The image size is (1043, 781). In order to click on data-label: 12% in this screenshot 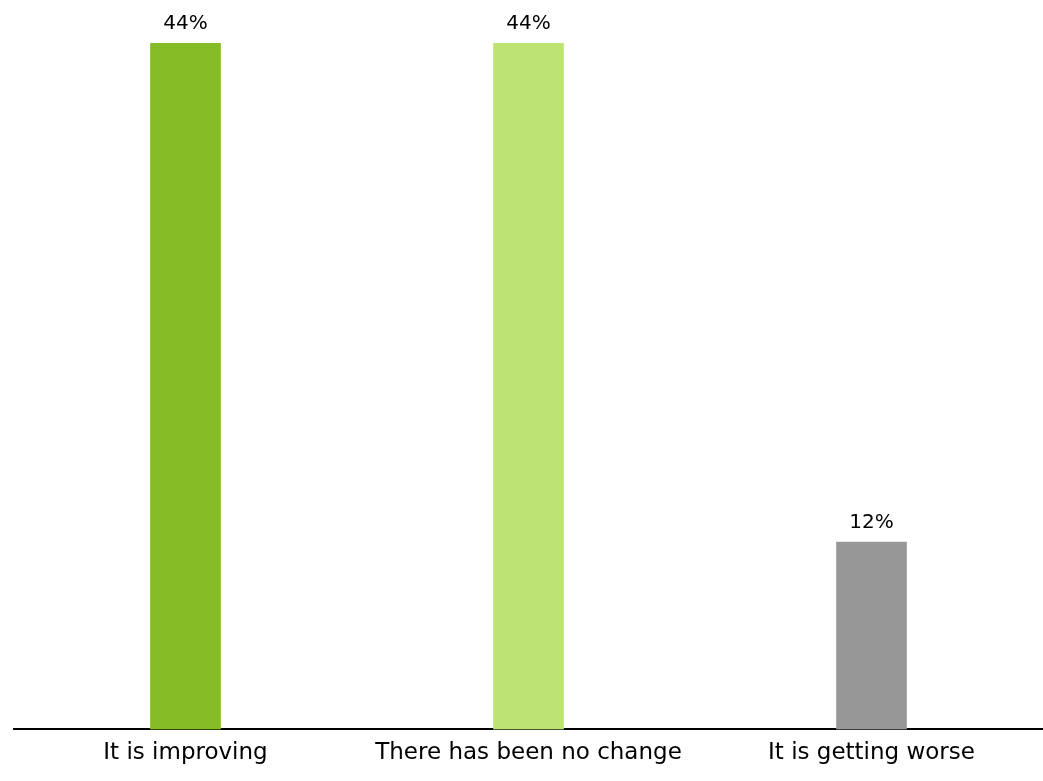, I will do `click(871, 521)`.